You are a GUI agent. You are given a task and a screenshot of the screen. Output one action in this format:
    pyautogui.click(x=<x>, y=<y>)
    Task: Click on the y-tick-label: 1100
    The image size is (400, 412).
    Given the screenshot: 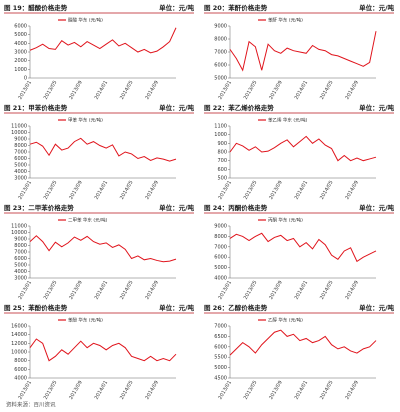 What is the action you would take?
    pyautogui.click(x=220, y=127)
    